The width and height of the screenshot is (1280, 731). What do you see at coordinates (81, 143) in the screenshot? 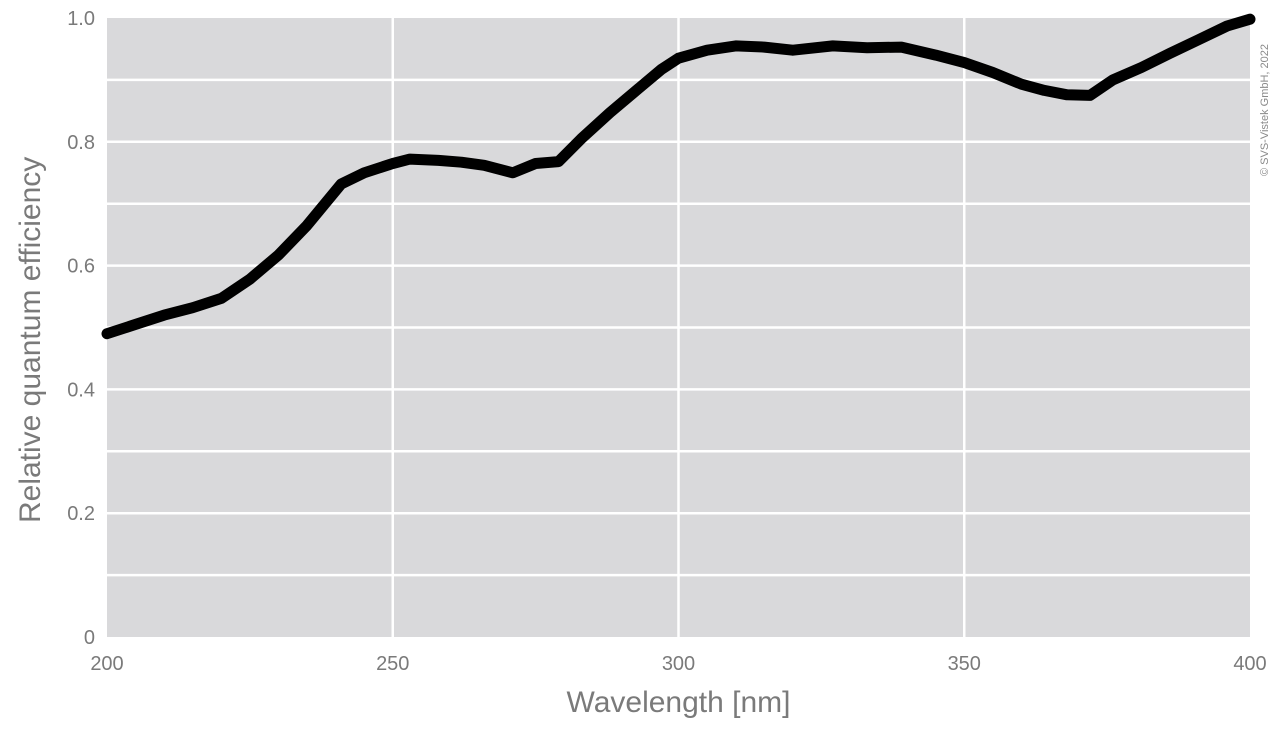
I see `y-tick-label: 0.8` at bounding box center [81, 143].